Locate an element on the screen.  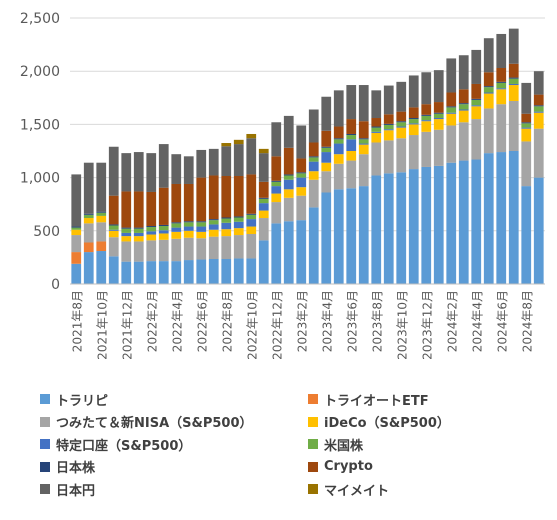
x-tick-label: 2021年8月 is located at coordinates (77, 321).